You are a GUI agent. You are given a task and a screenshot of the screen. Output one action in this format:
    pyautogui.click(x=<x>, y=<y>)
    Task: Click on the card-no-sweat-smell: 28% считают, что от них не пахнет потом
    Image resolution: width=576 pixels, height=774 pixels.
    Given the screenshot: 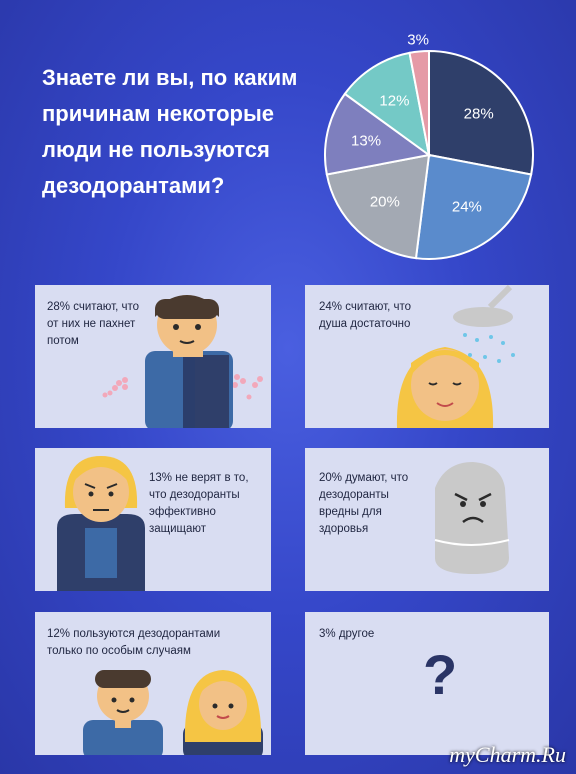 What is the action you would take?
    pyautogui.click(x=153, y=356)
    